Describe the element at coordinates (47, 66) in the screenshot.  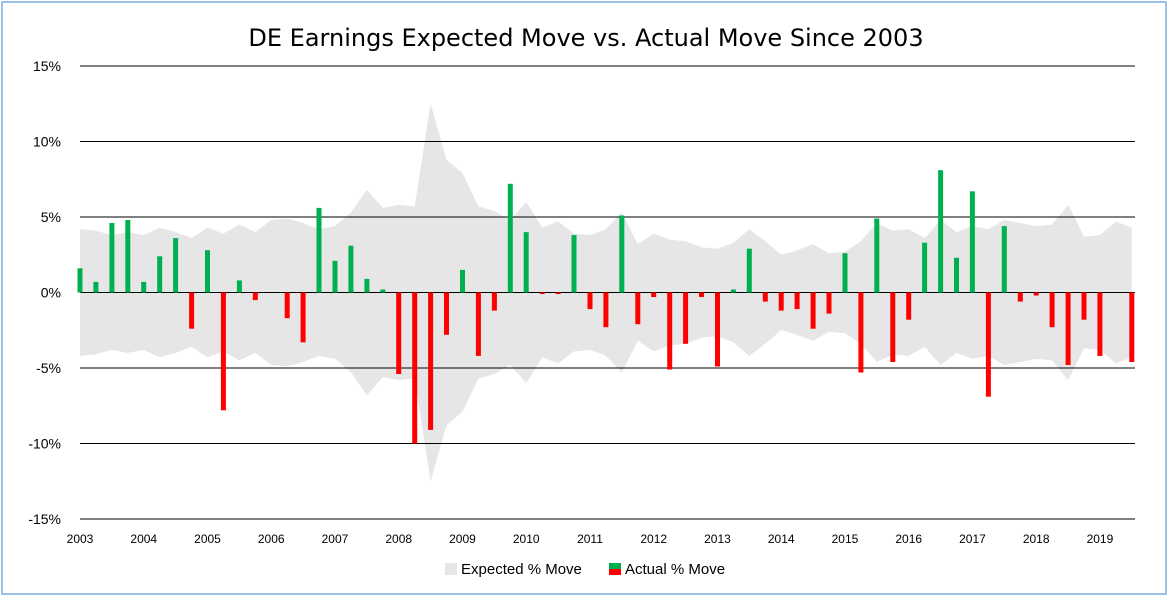
I see `y-tick-label: 15%` at that location.